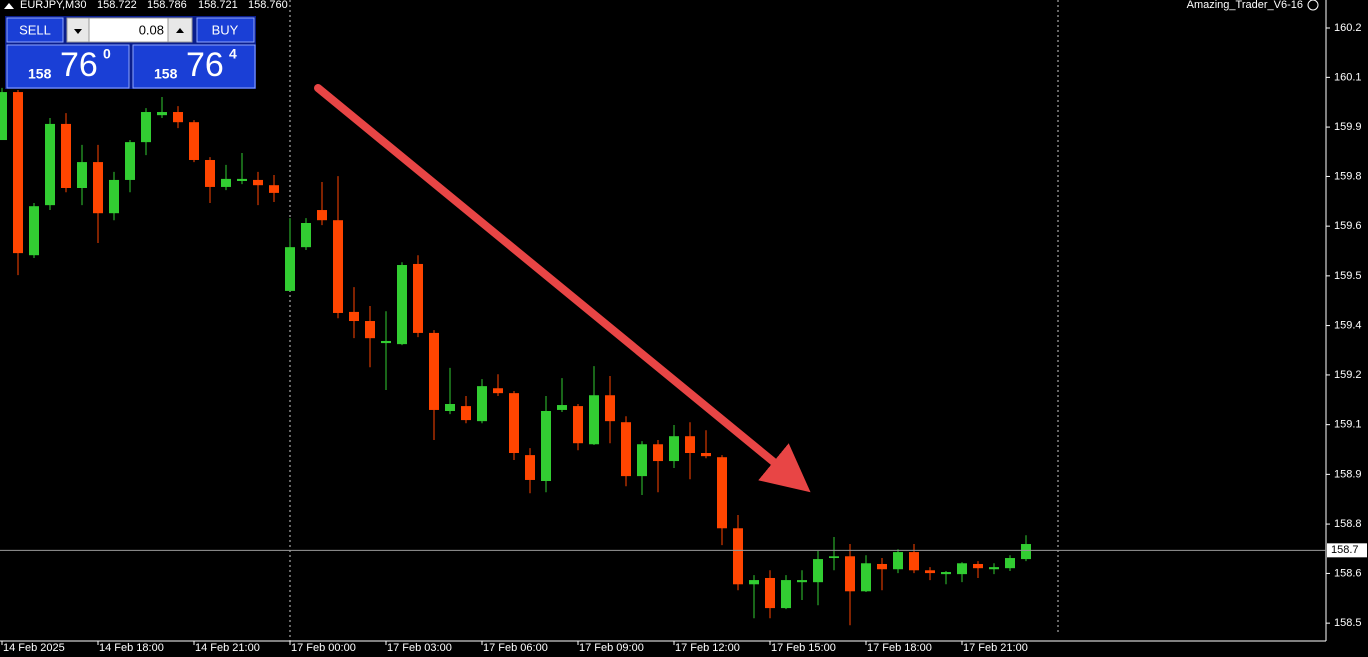 The height and width of the screenshot is (657, 1368). What do you see at coordinates (9, 6) in the screenshot?
I see `menu-triangle` at bounding box center [9, 6].